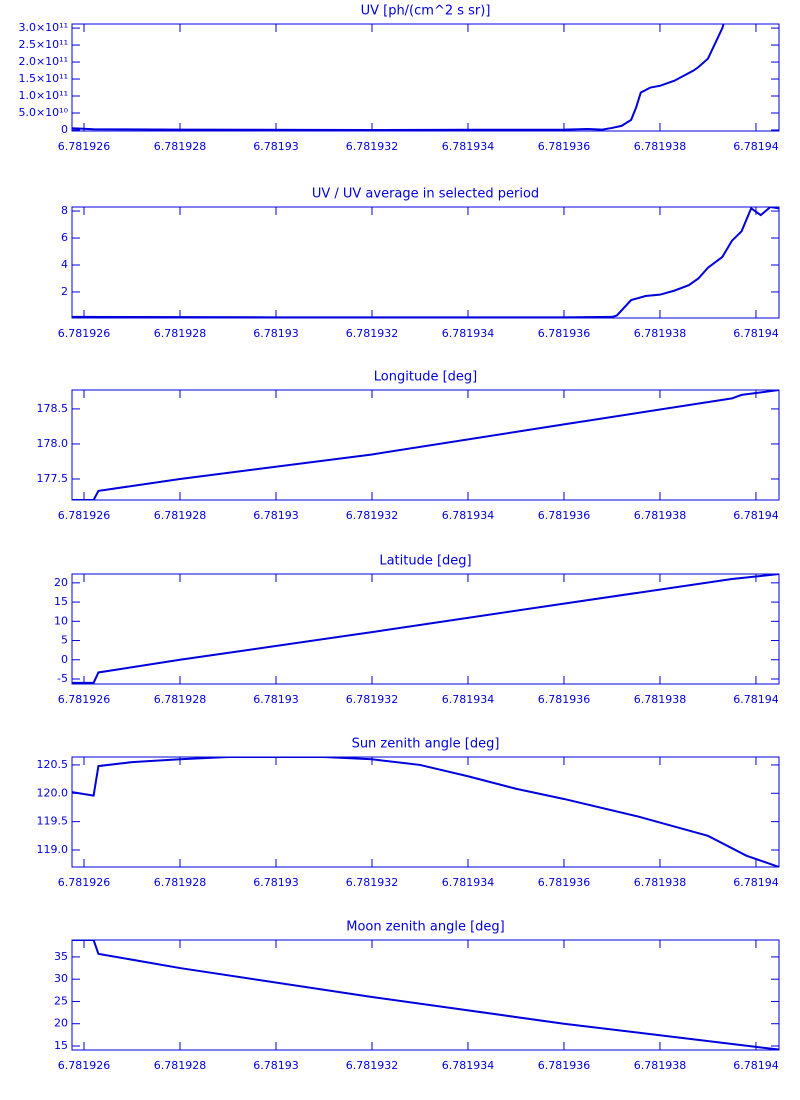  What do you see at coordinates (62, 678) in the screenshot?
I see `y-tick-label: -5` at bounding box center [62, 678].